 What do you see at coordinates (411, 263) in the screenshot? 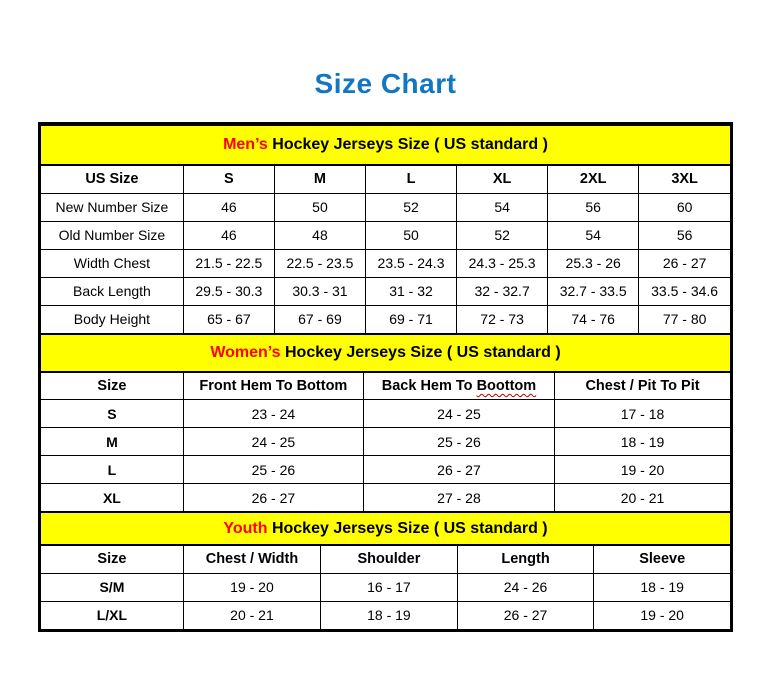
I see `cell-value: 23.5 - 24.3` at bounding box center [411, 263].